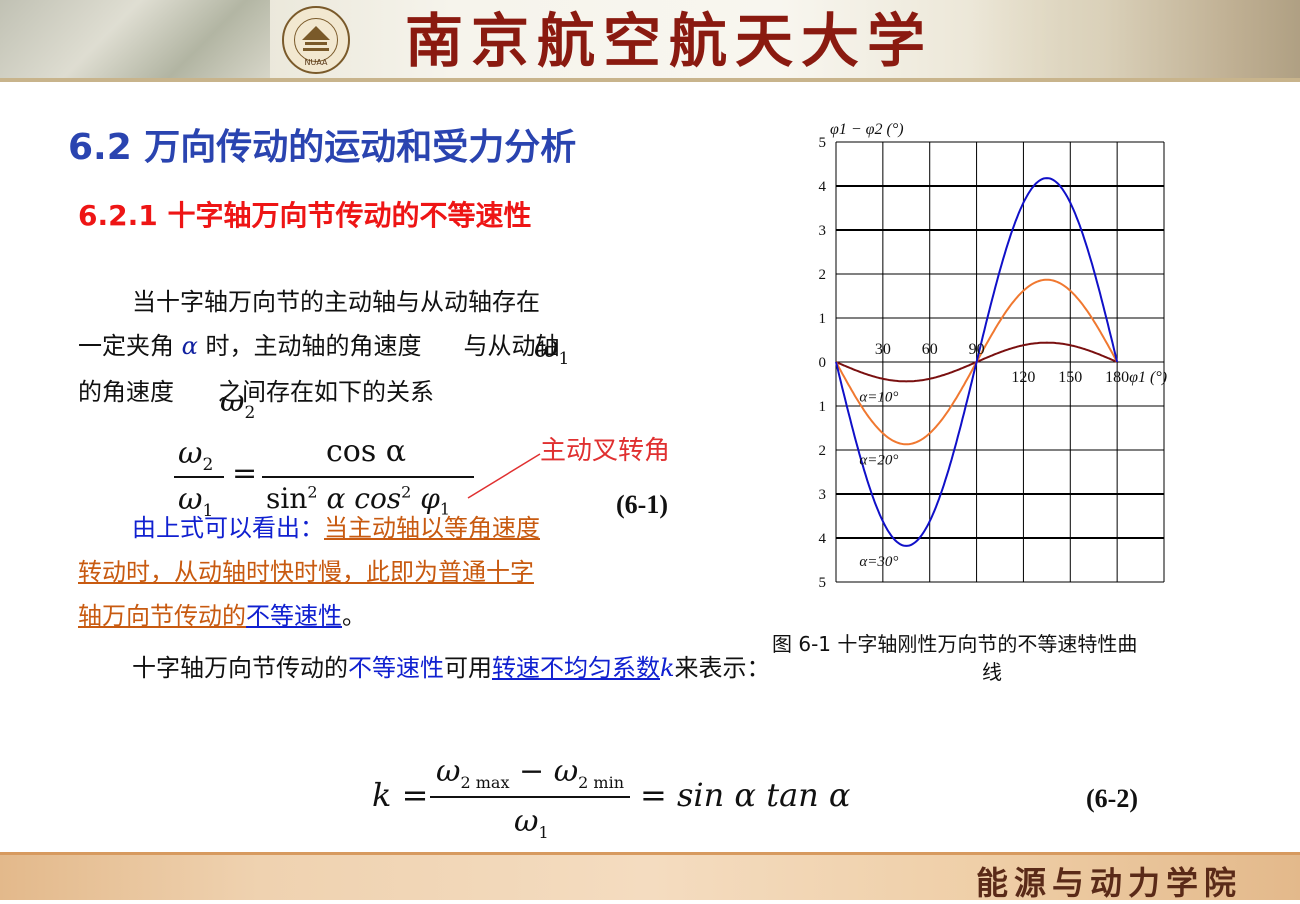 The width and height of the screenshot is (1300, 904). I want to click on college-name: 能源与动力学院, so click(1108, 883).